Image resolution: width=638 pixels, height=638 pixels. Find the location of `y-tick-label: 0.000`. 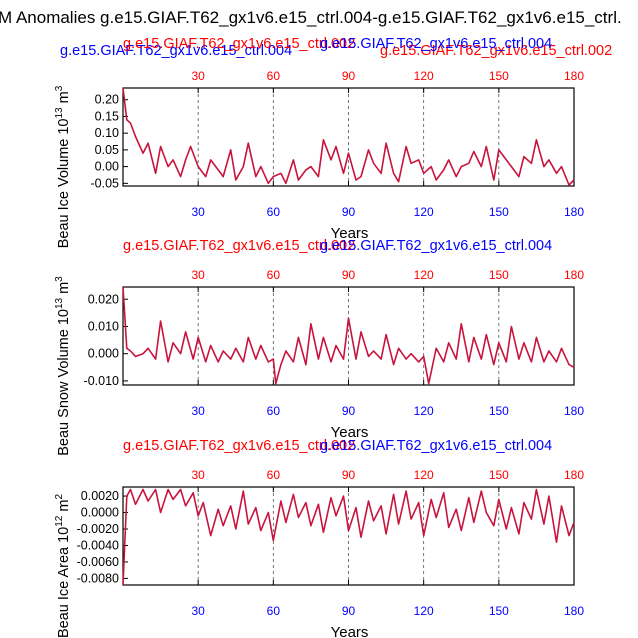

y-tick-label: 0.000 is located at coordinates (103, 354).